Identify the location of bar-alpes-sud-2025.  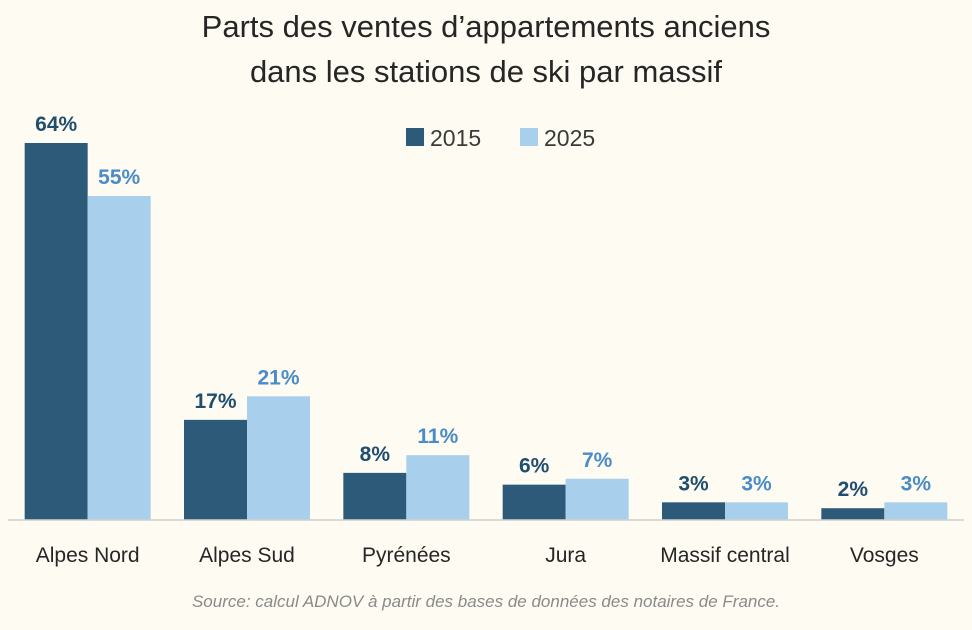
(278, 458).